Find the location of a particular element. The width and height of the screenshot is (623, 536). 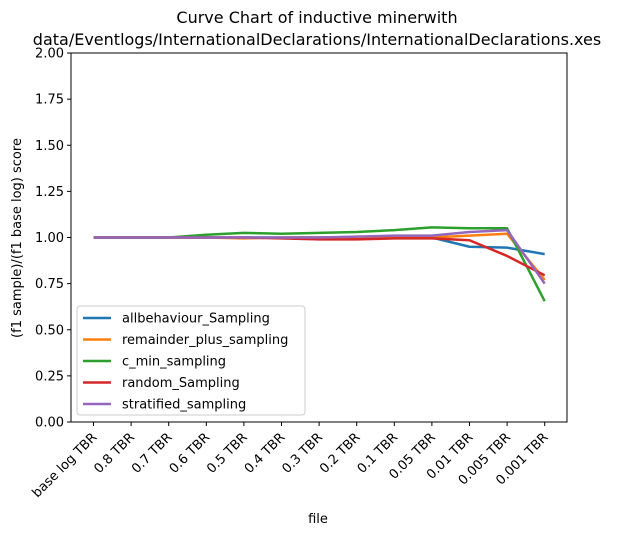

series-line-remainder-plus-sampling is located at coordinates (319, 256).